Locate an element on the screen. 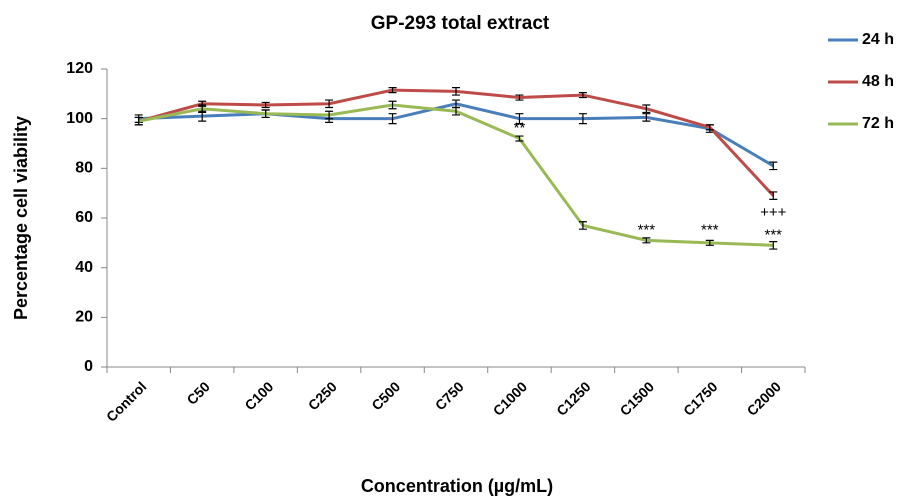 This screenshot has height=499, width=921. x-tick-label: C1250 is located at coordinates (573, 398).